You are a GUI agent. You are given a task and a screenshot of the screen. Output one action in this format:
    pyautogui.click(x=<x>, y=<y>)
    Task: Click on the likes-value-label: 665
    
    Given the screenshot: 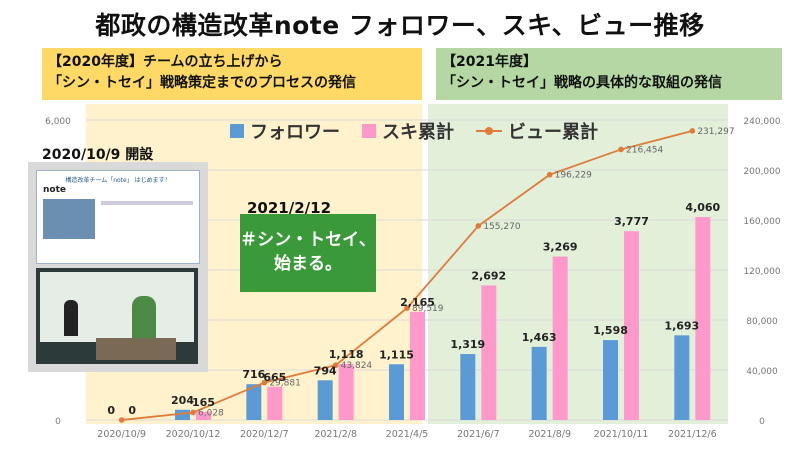 What is the action you would take?
    pyautogui.click(x=274, y=377)
    